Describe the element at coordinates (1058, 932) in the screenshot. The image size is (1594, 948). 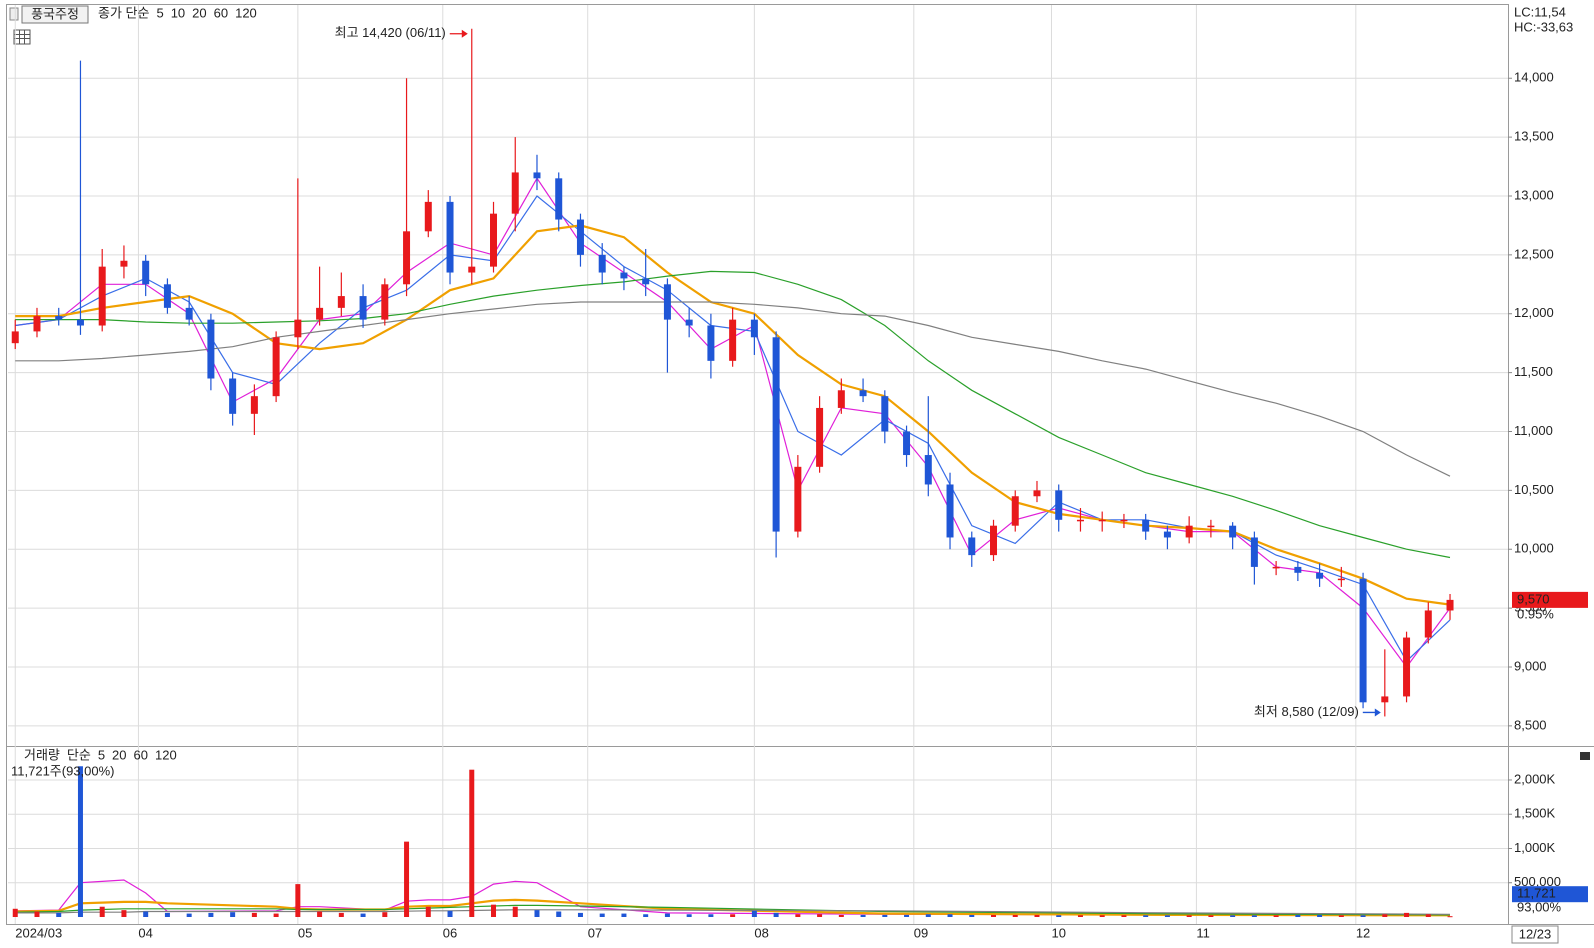
I see `x-tick-label: 10` at that location.